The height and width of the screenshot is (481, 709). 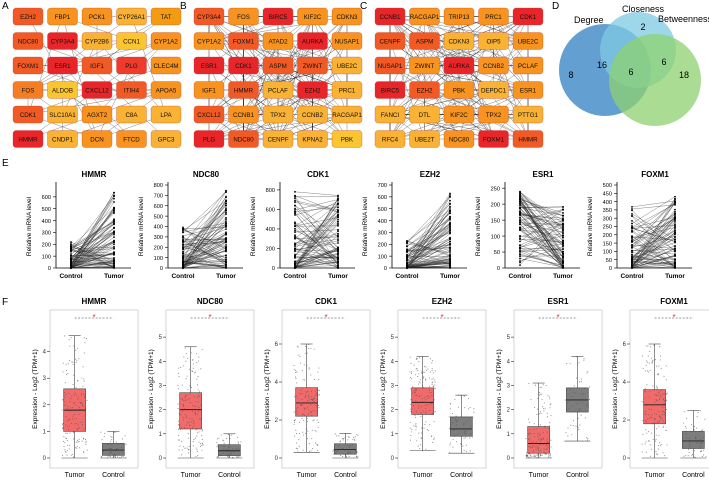 I want to click on venn-count-all-three: 6, so click(x=630, y=72).